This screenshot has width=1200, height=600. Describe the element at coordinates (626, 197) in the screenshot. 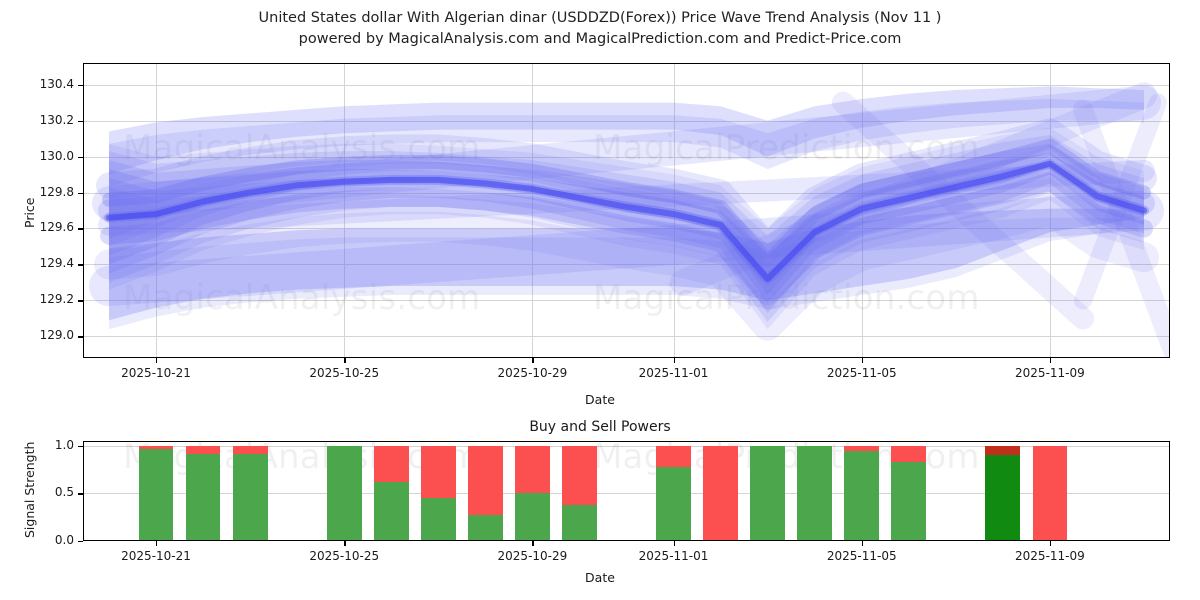

I see `wave-slab-rising-mid` at that location.